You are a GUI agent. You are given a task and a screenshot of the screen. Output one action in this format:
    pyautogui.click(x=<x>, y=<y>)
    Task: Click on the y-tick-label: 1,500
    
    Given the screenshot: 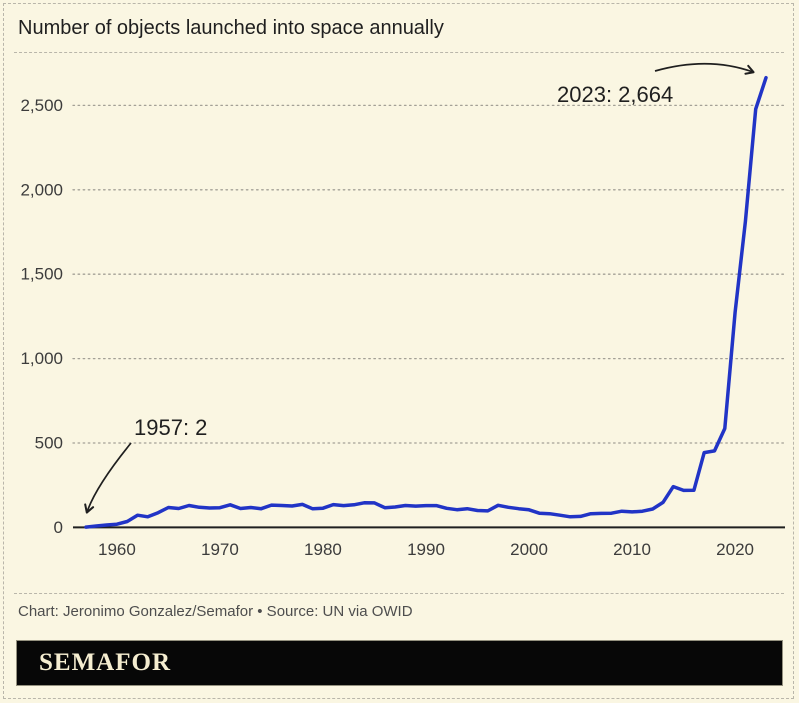 What is the action you would take?
    pyautogui.click(x=41, y=274)
    